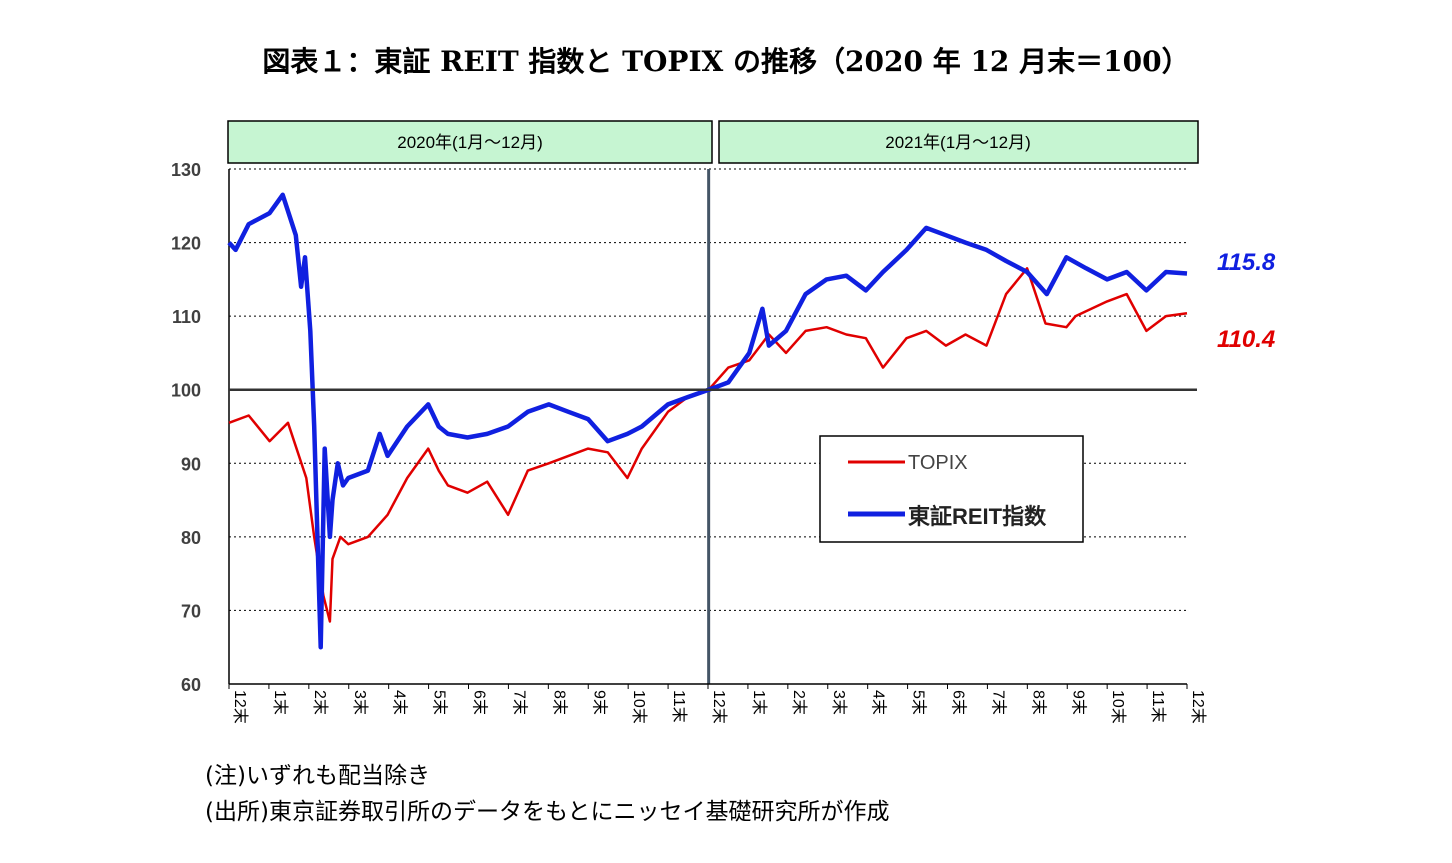  What do you see at coordinates (186, 317) in the screenshot?
I see `y-tick-label: 110` at bounding box center [186, 317].